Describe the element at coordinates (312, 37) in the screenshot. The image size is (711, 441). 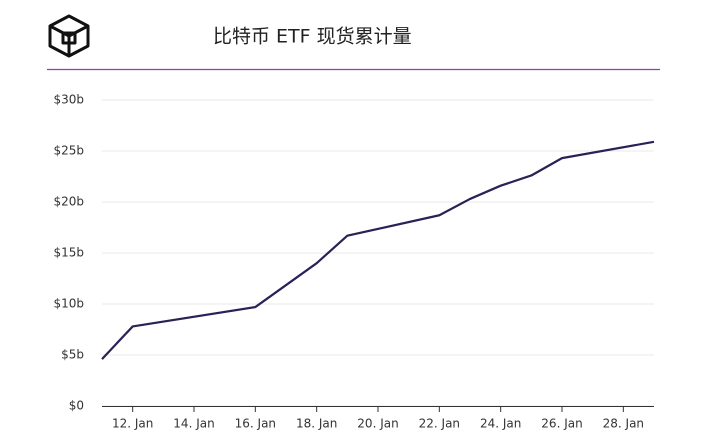
I see `chart-title: 比特币 ETF 现货累计量` at that location.